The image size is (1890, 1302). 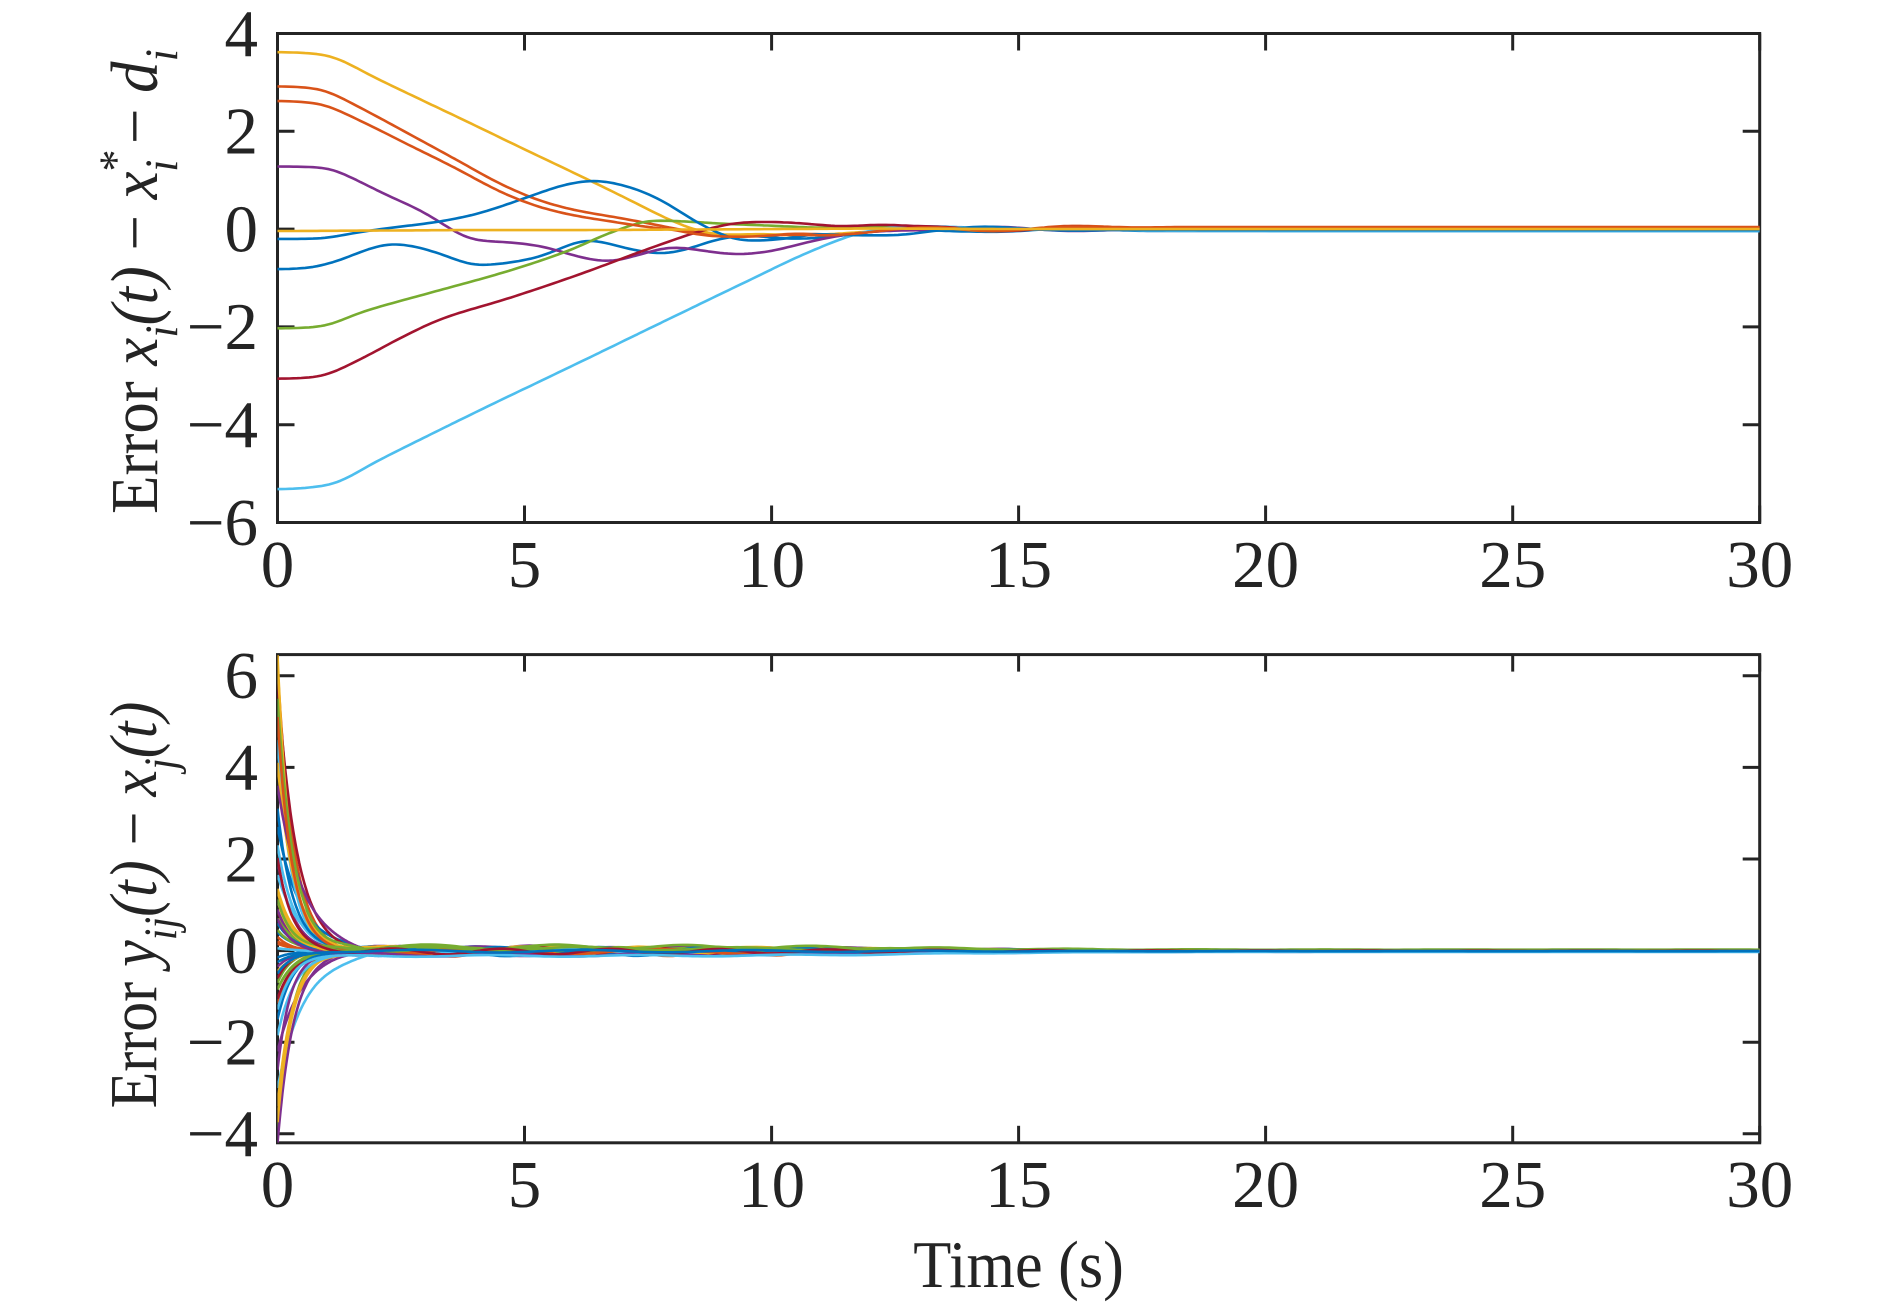 I want to click on svg-text: Error yij(t) − xj(t), so click(x=141, y=905).